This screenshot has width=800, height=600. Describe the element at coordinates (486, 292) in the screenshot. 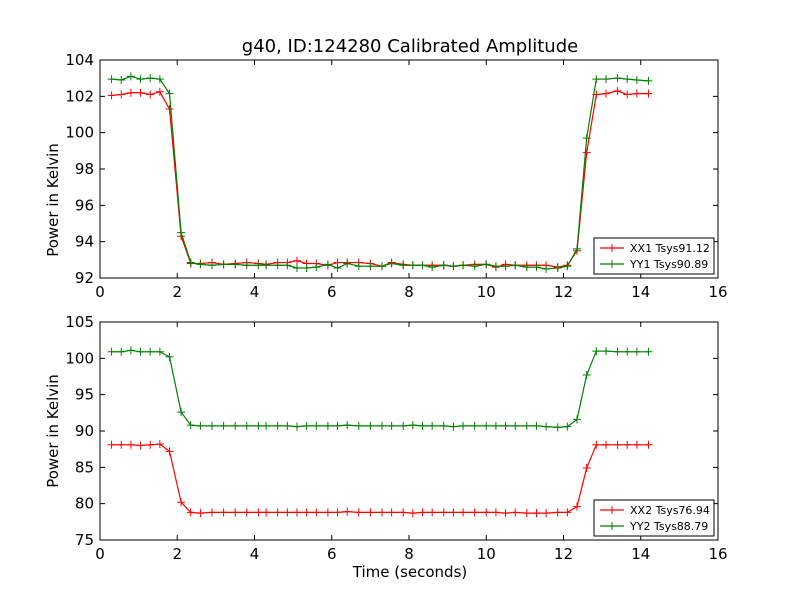

I see `top-xtick-label: 10` at that location.